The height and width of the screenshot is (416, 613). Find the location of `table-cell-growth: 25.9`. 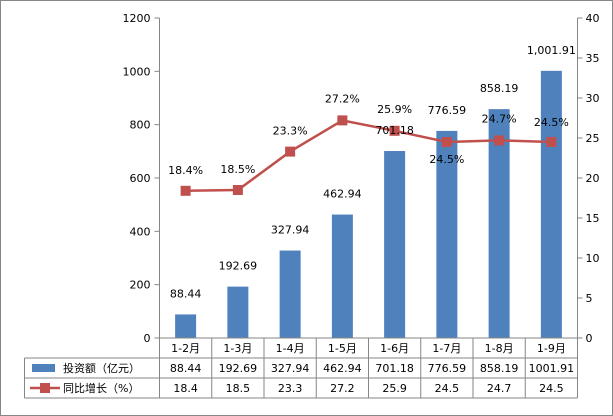

table-cell-growth: 25.9 is located at coordinates (394, 388).